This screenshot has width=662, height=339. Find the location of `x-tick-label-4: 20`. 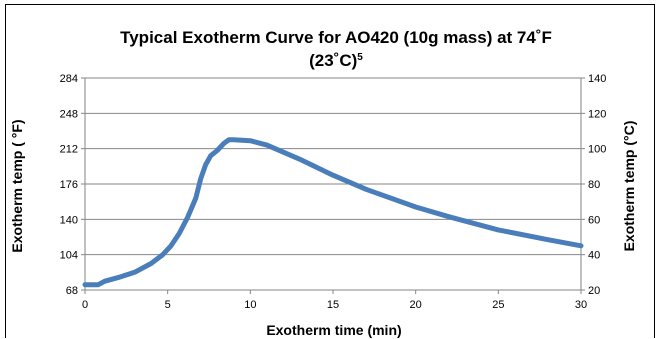

x-tick-label-4: 20 is located at coordinates (416, 305).